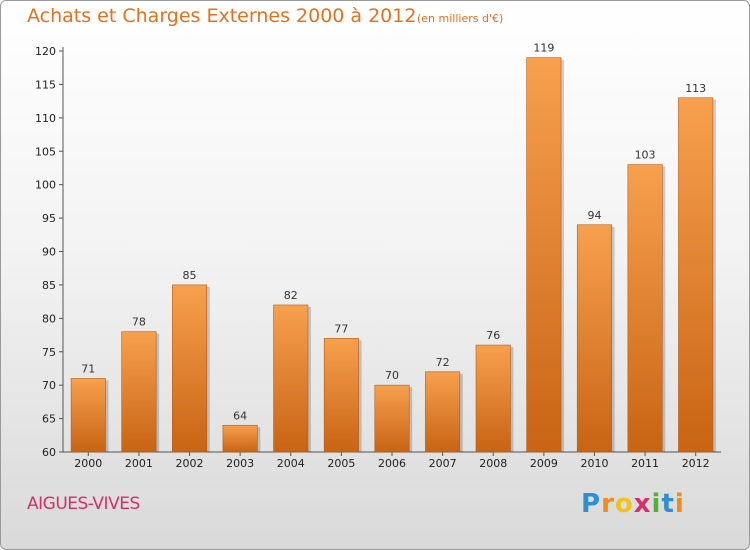  Describe the element at coordinates (460, 18) in the screenshot. I see `chart-subtitle: (en milliers d'€)` at that location.